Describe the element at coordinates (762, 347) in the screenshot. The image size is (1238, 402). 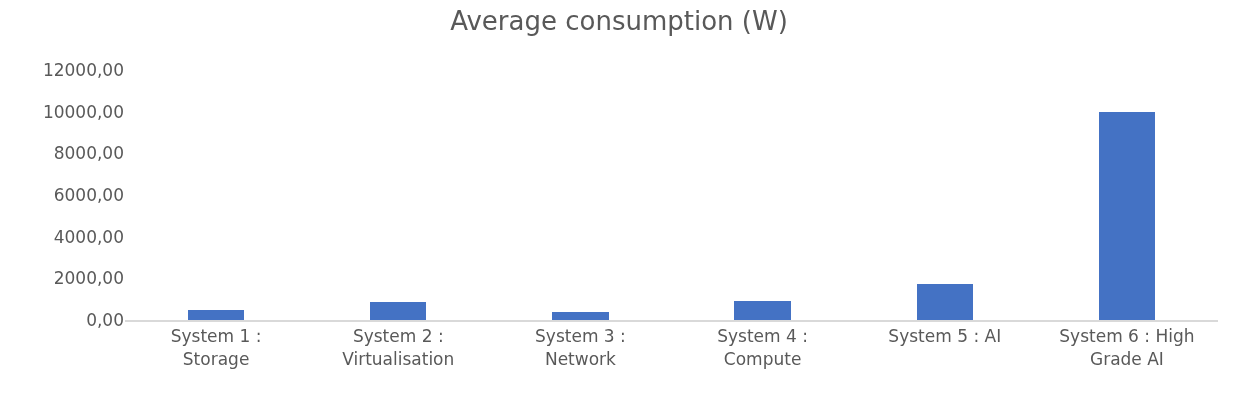
I see `x-tick-label: System 4 : Compute` at that location.